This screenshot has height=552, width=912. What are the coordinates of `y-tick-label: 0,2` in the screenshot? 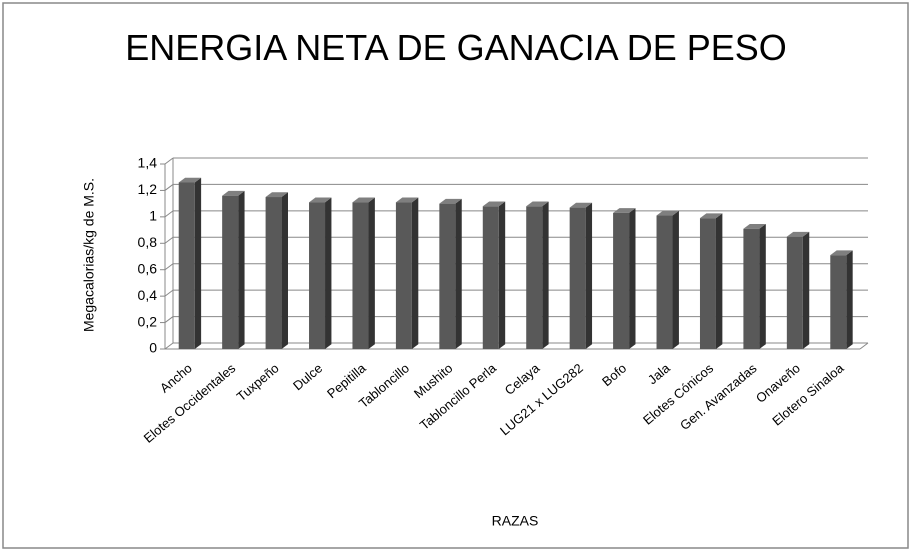 It's located at (148, 321).